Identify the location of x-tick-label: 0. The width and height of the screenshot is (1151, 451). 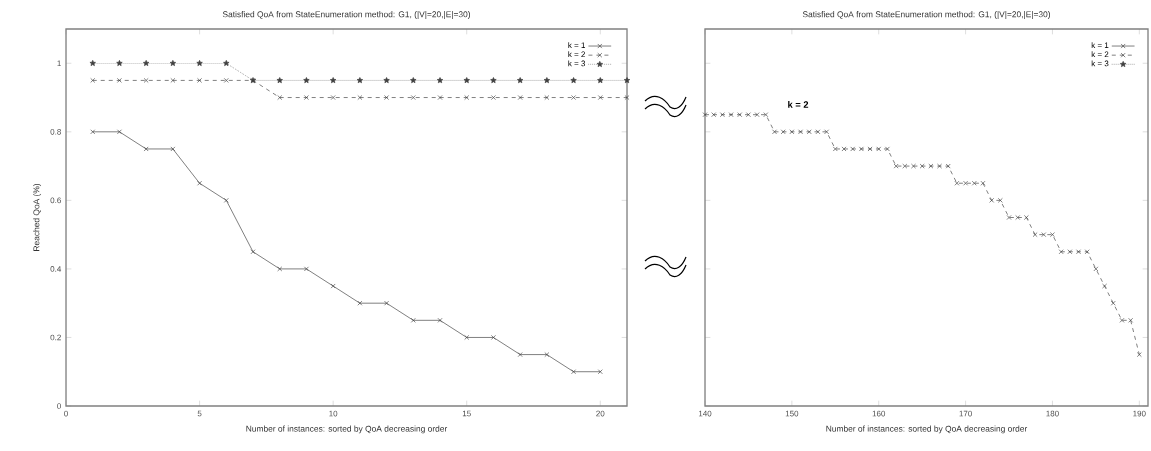
(66, 413).